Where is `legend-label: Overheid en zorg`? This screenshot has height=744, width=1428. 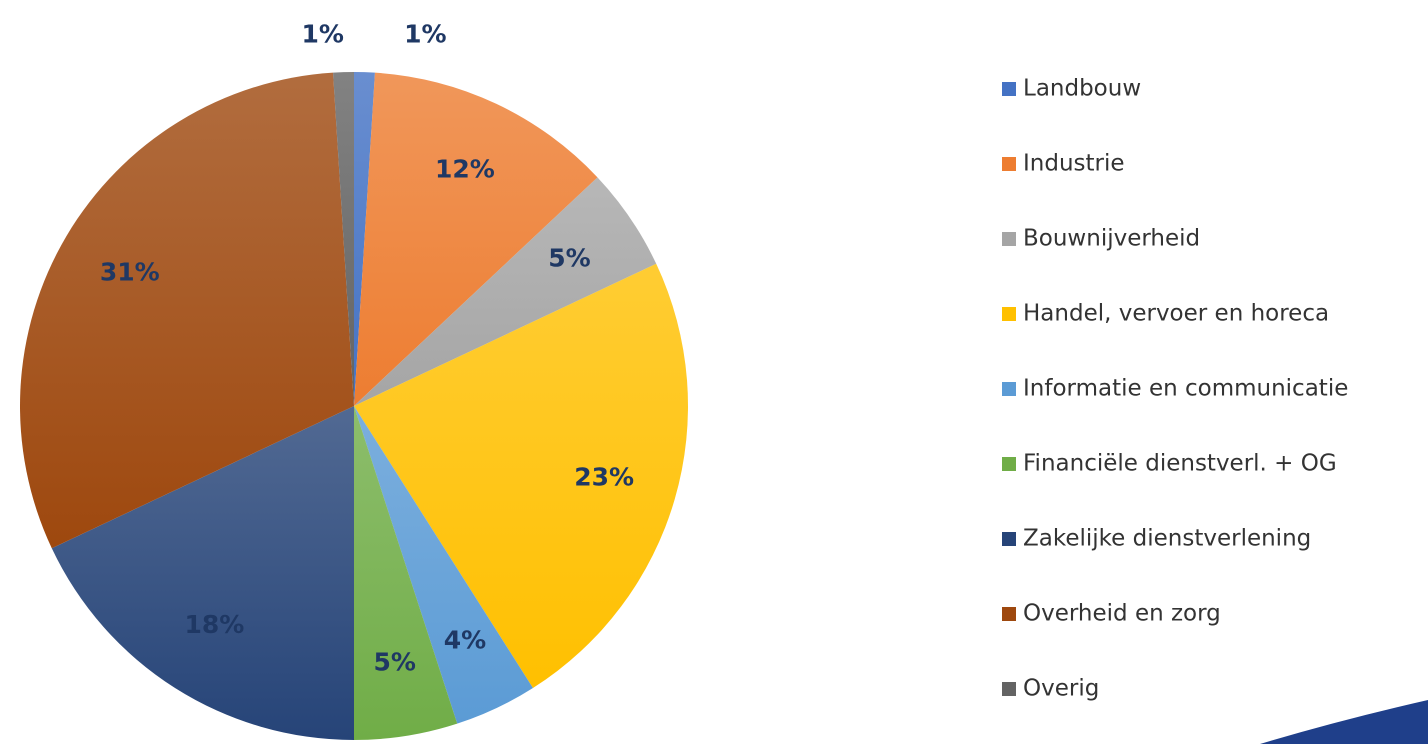
legend-label: Overheid en zorg is located at coordinates (1122, 614).